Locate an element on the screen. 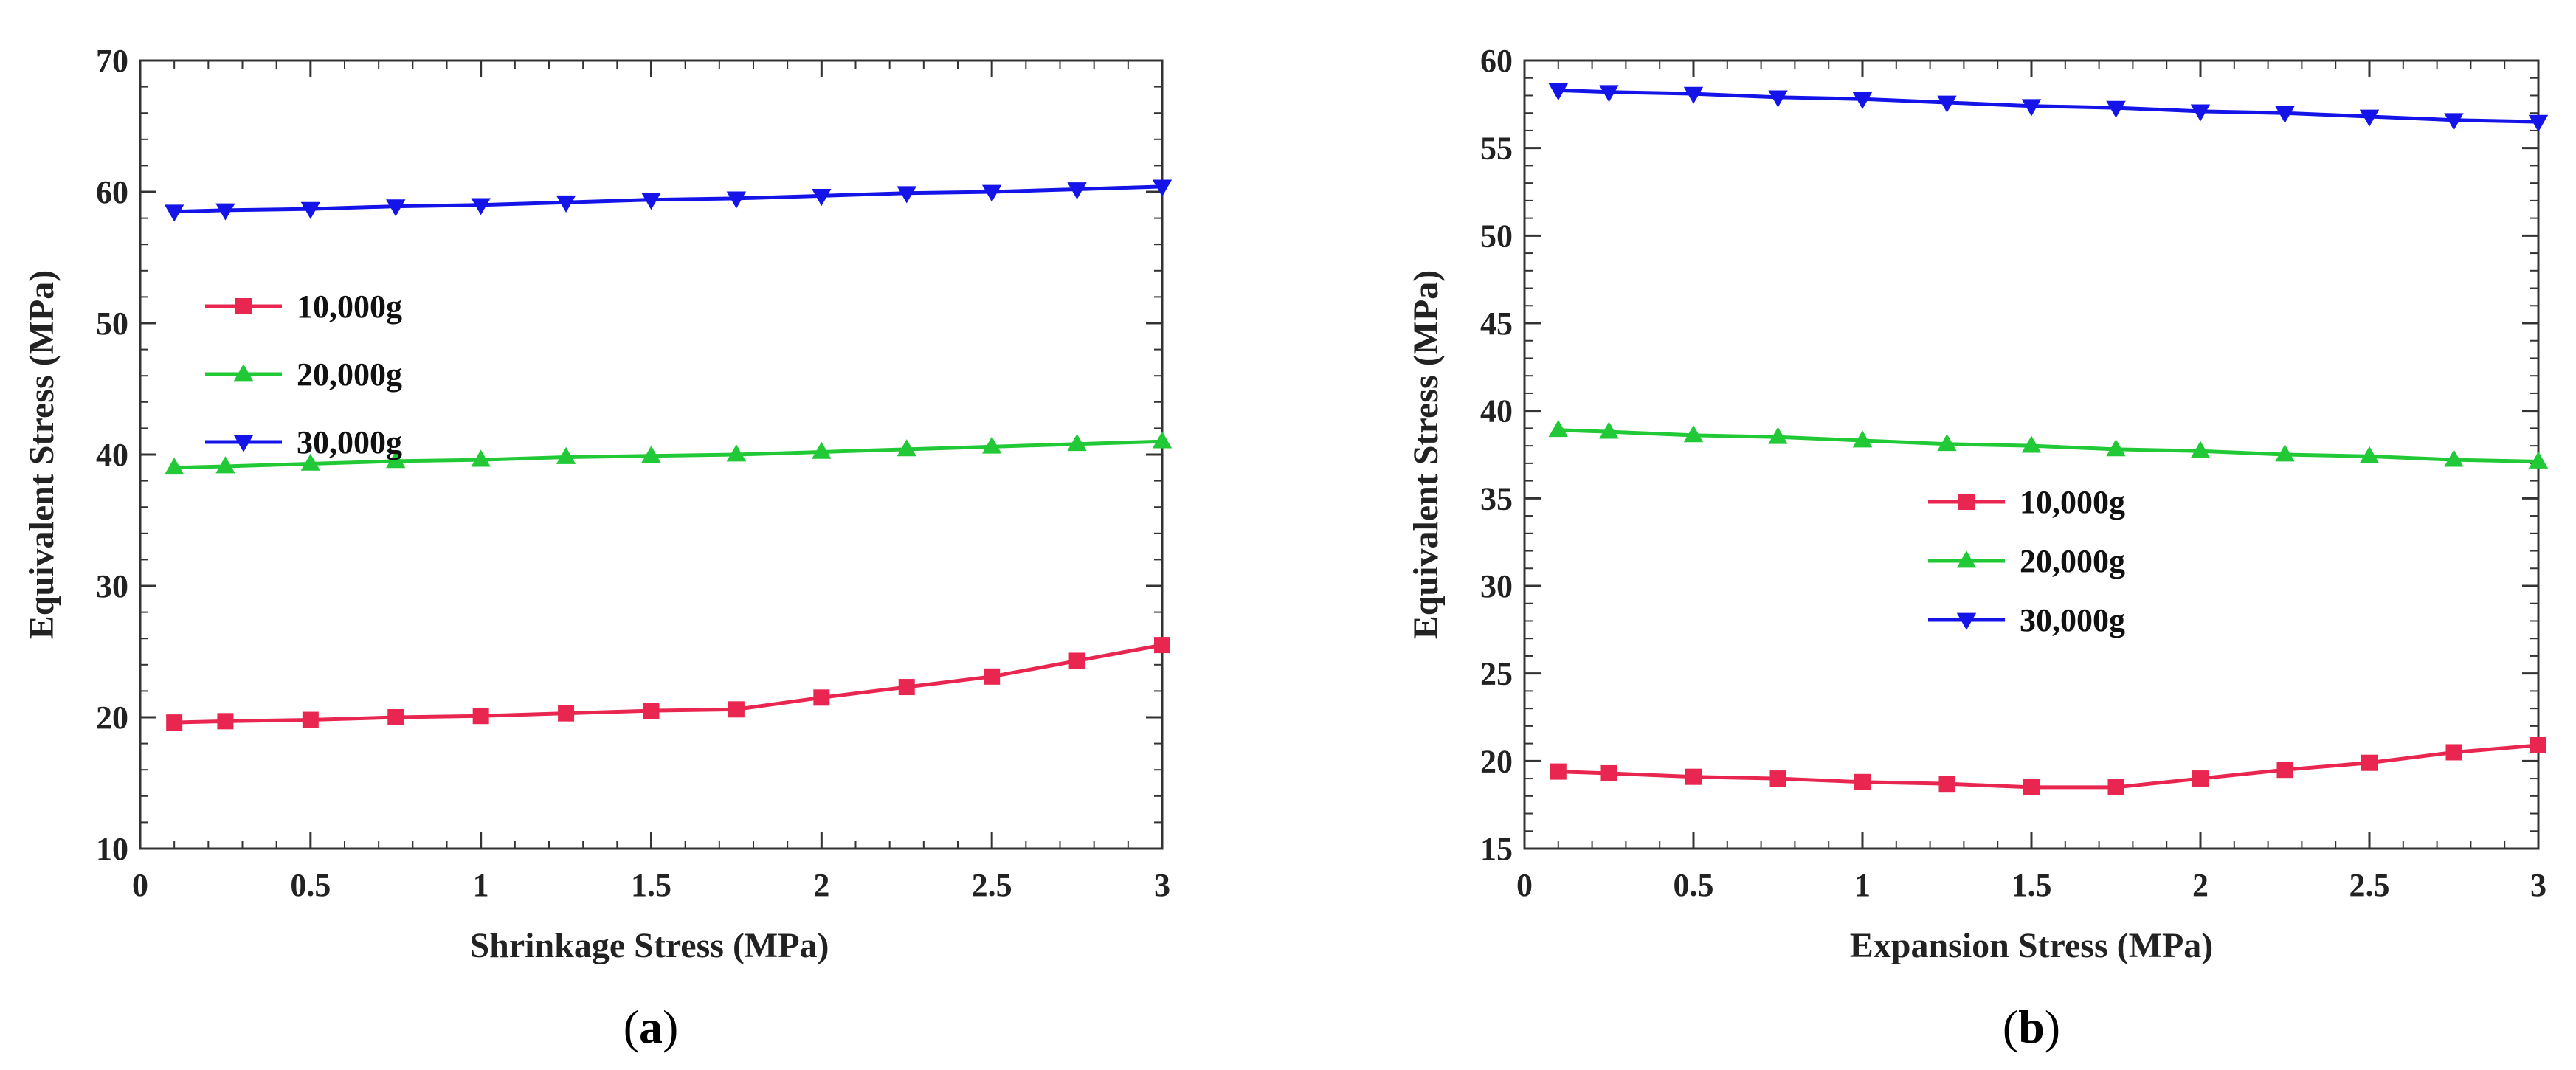 This screenshot has height=1070, width=2576. panel-caption: (a) is located at coordinates (651, 1027).